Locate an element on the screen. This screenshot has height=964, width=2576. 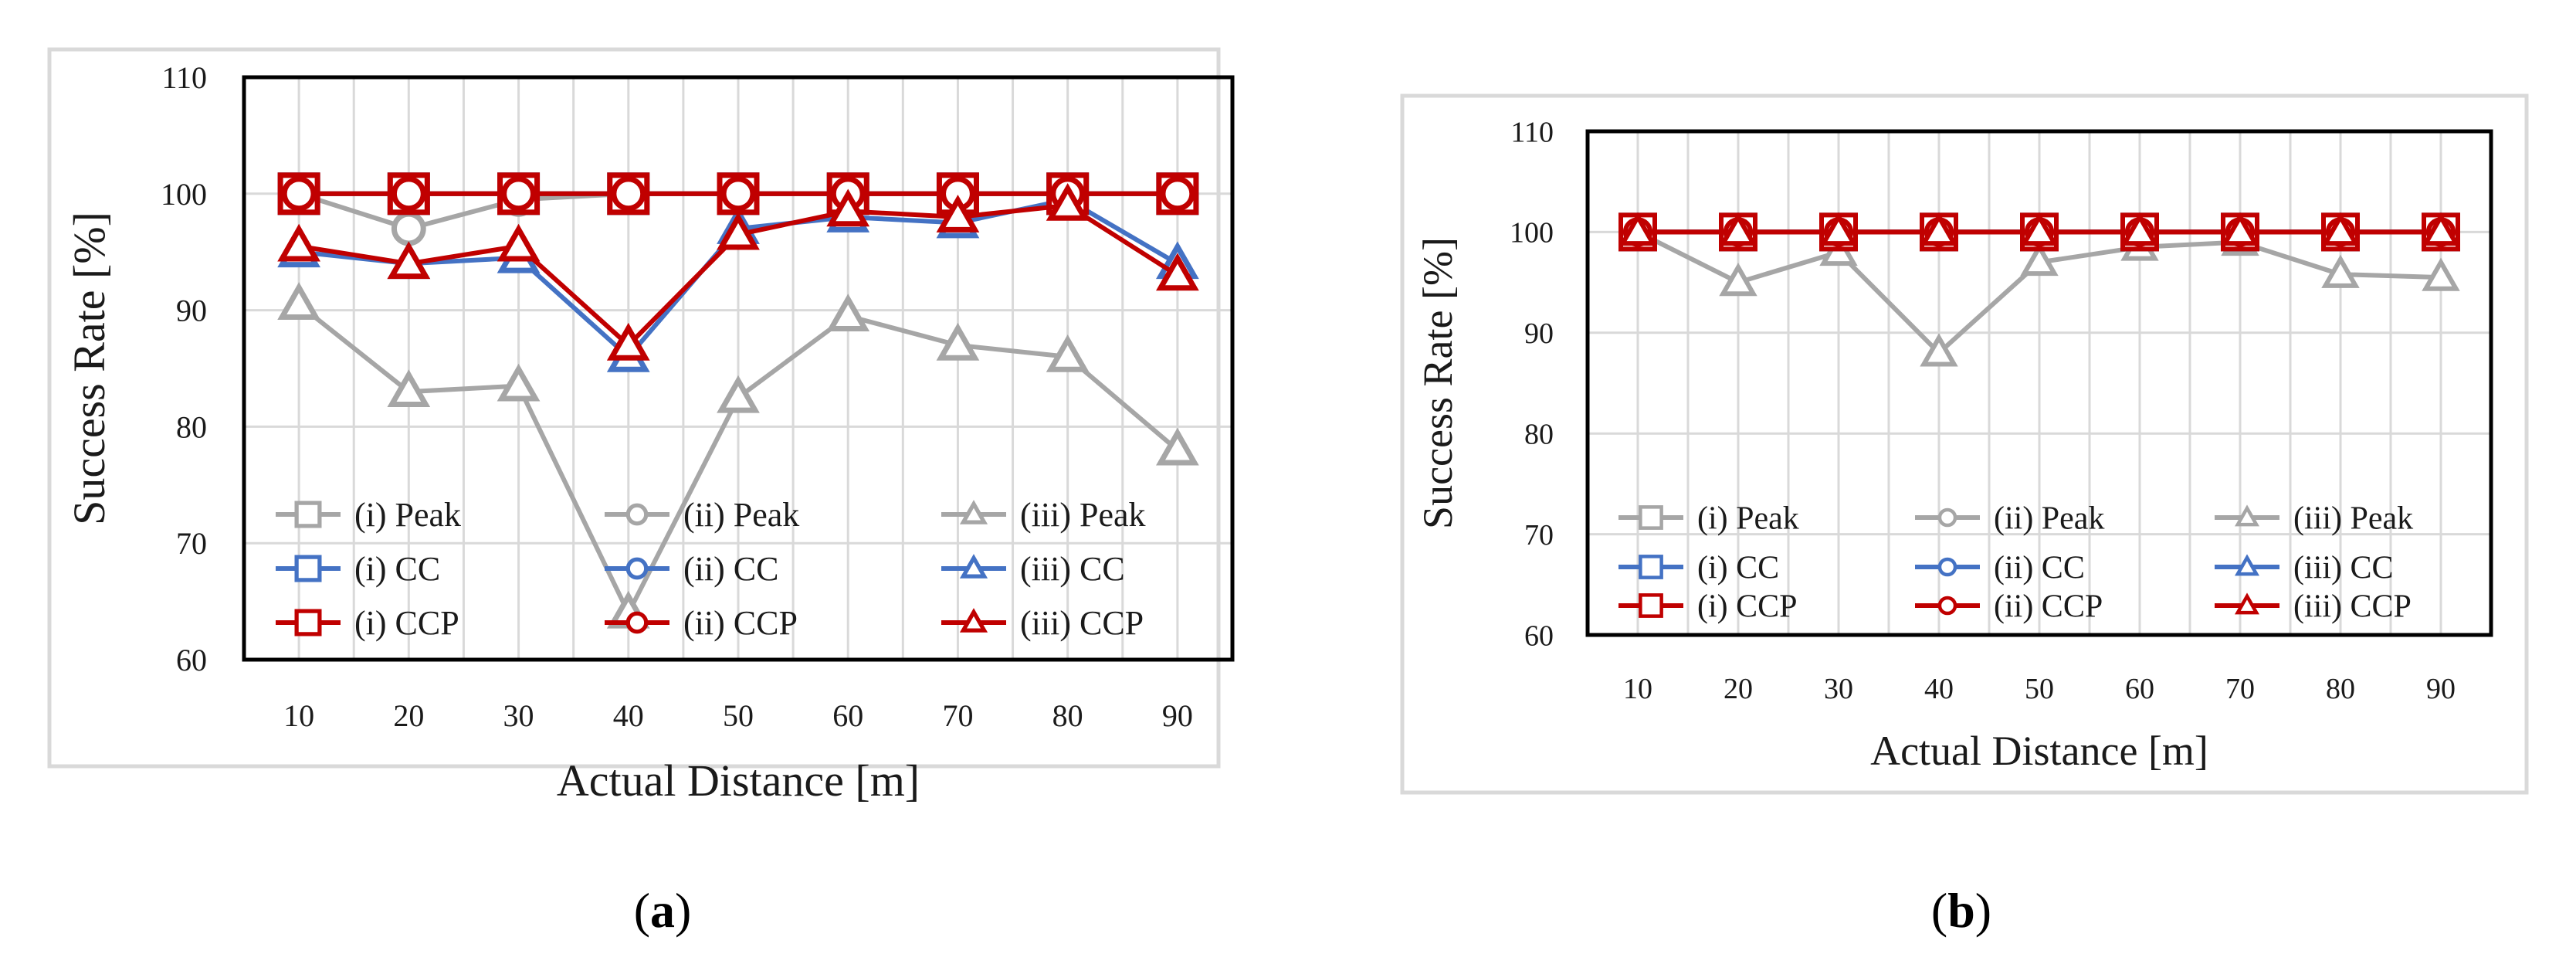
legend-label: (i) CC is located at coordinates (397, 569).